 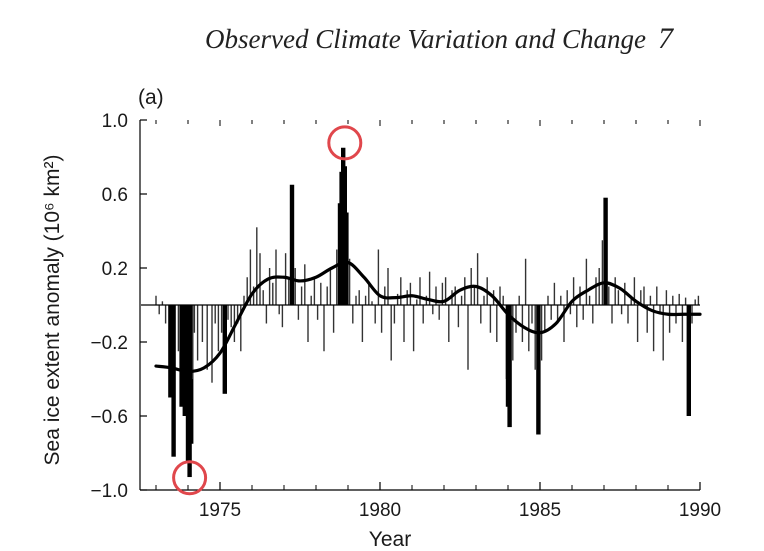 I want to click on running-header-title: Observed Climate Variation and Change, so click(x=425, y=39).